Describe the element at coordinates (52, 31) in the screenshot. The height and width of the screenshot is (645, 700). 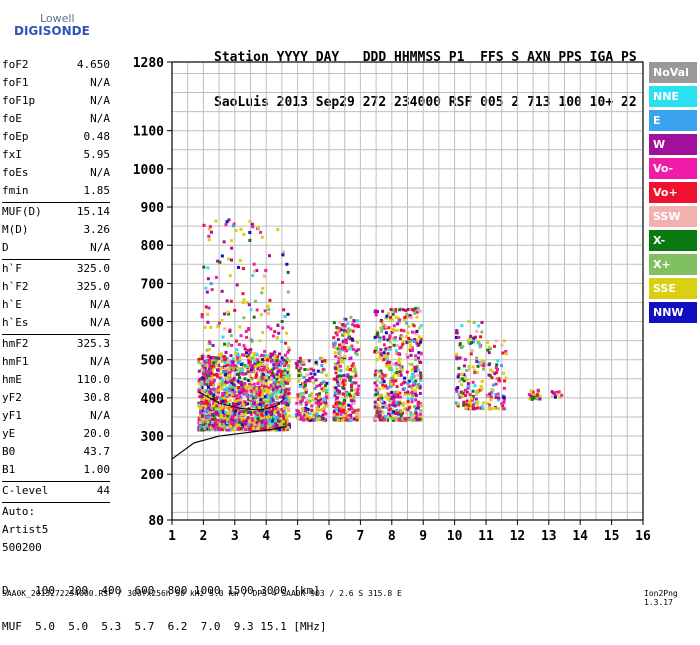
I see `logo-digisonde-text: DIGISONDE` at that location.